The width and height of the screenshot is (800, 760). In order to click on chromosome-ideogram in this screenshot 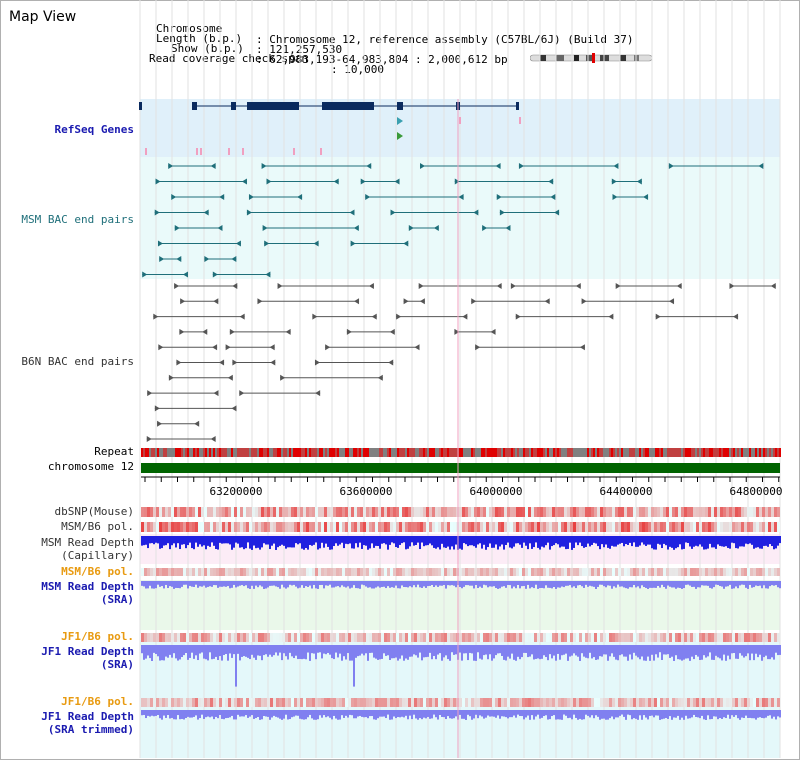, I will do `click(591, 58)`.